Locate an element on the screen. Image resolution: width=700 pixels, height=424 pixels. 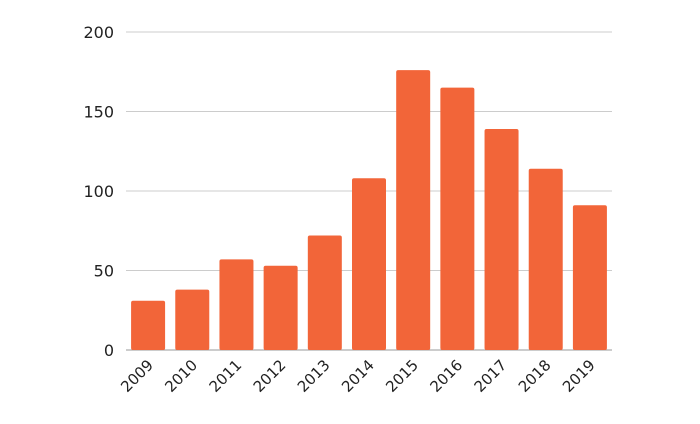
x-tick-label: 2017 is located at coordinates (491, 376).